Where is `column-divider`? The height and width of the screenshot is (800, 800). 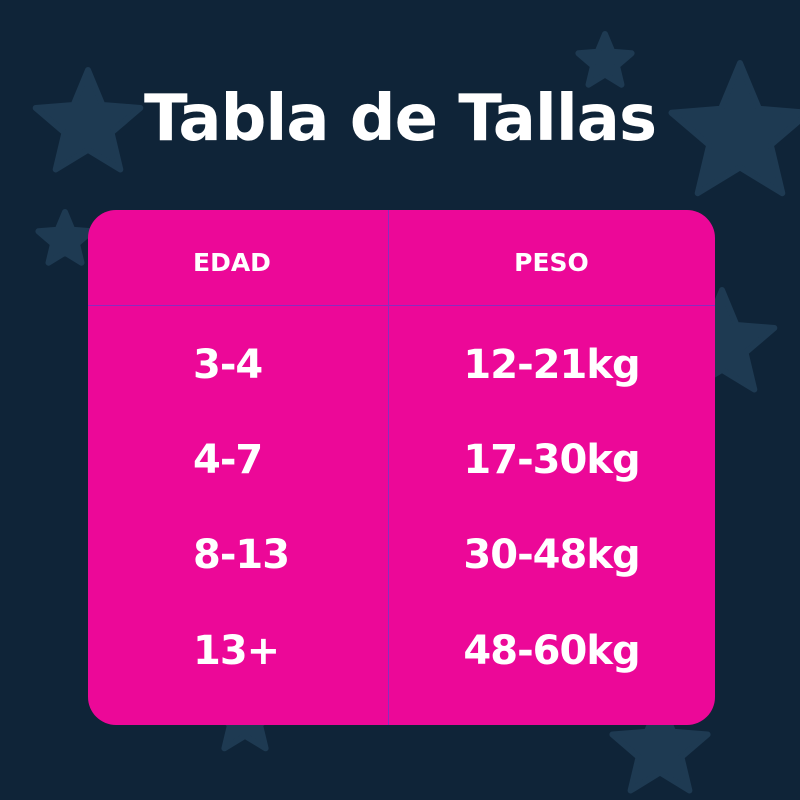 column-divider is located at coordinates (388, 467).